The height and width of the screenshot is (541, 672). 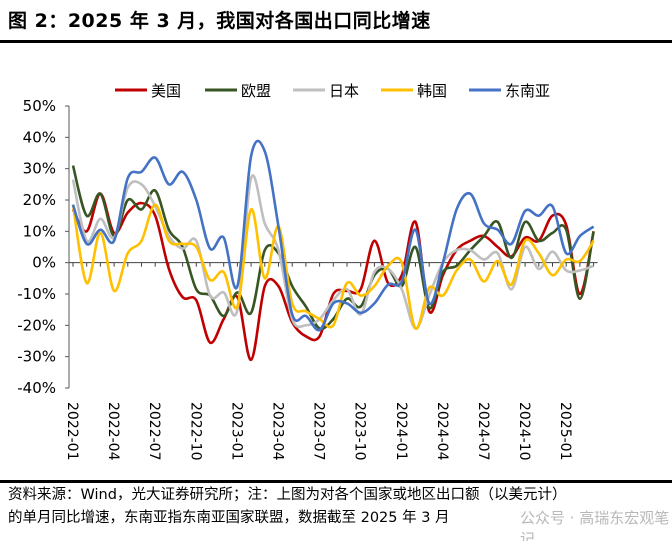 What do you see at coordinates (72, 431) in the screenshot?
I see `x-tick-label: 2022-01` at bounding box center [72, 431].